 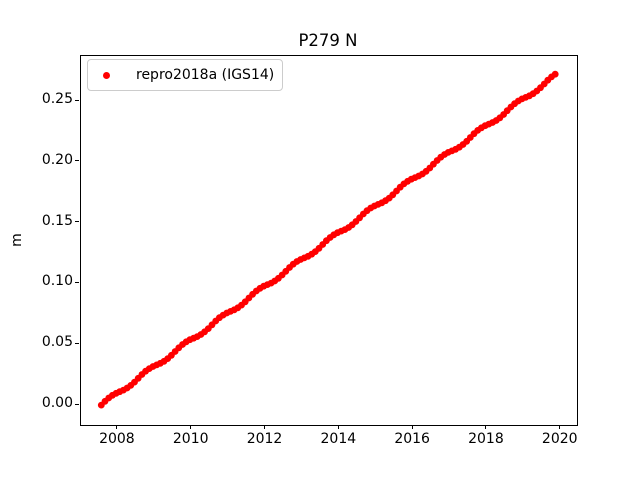 What do you see at coordinates (328, 40) in the screenshot?
I see `chart-title: P279 N` at bounding box center [328, 40].